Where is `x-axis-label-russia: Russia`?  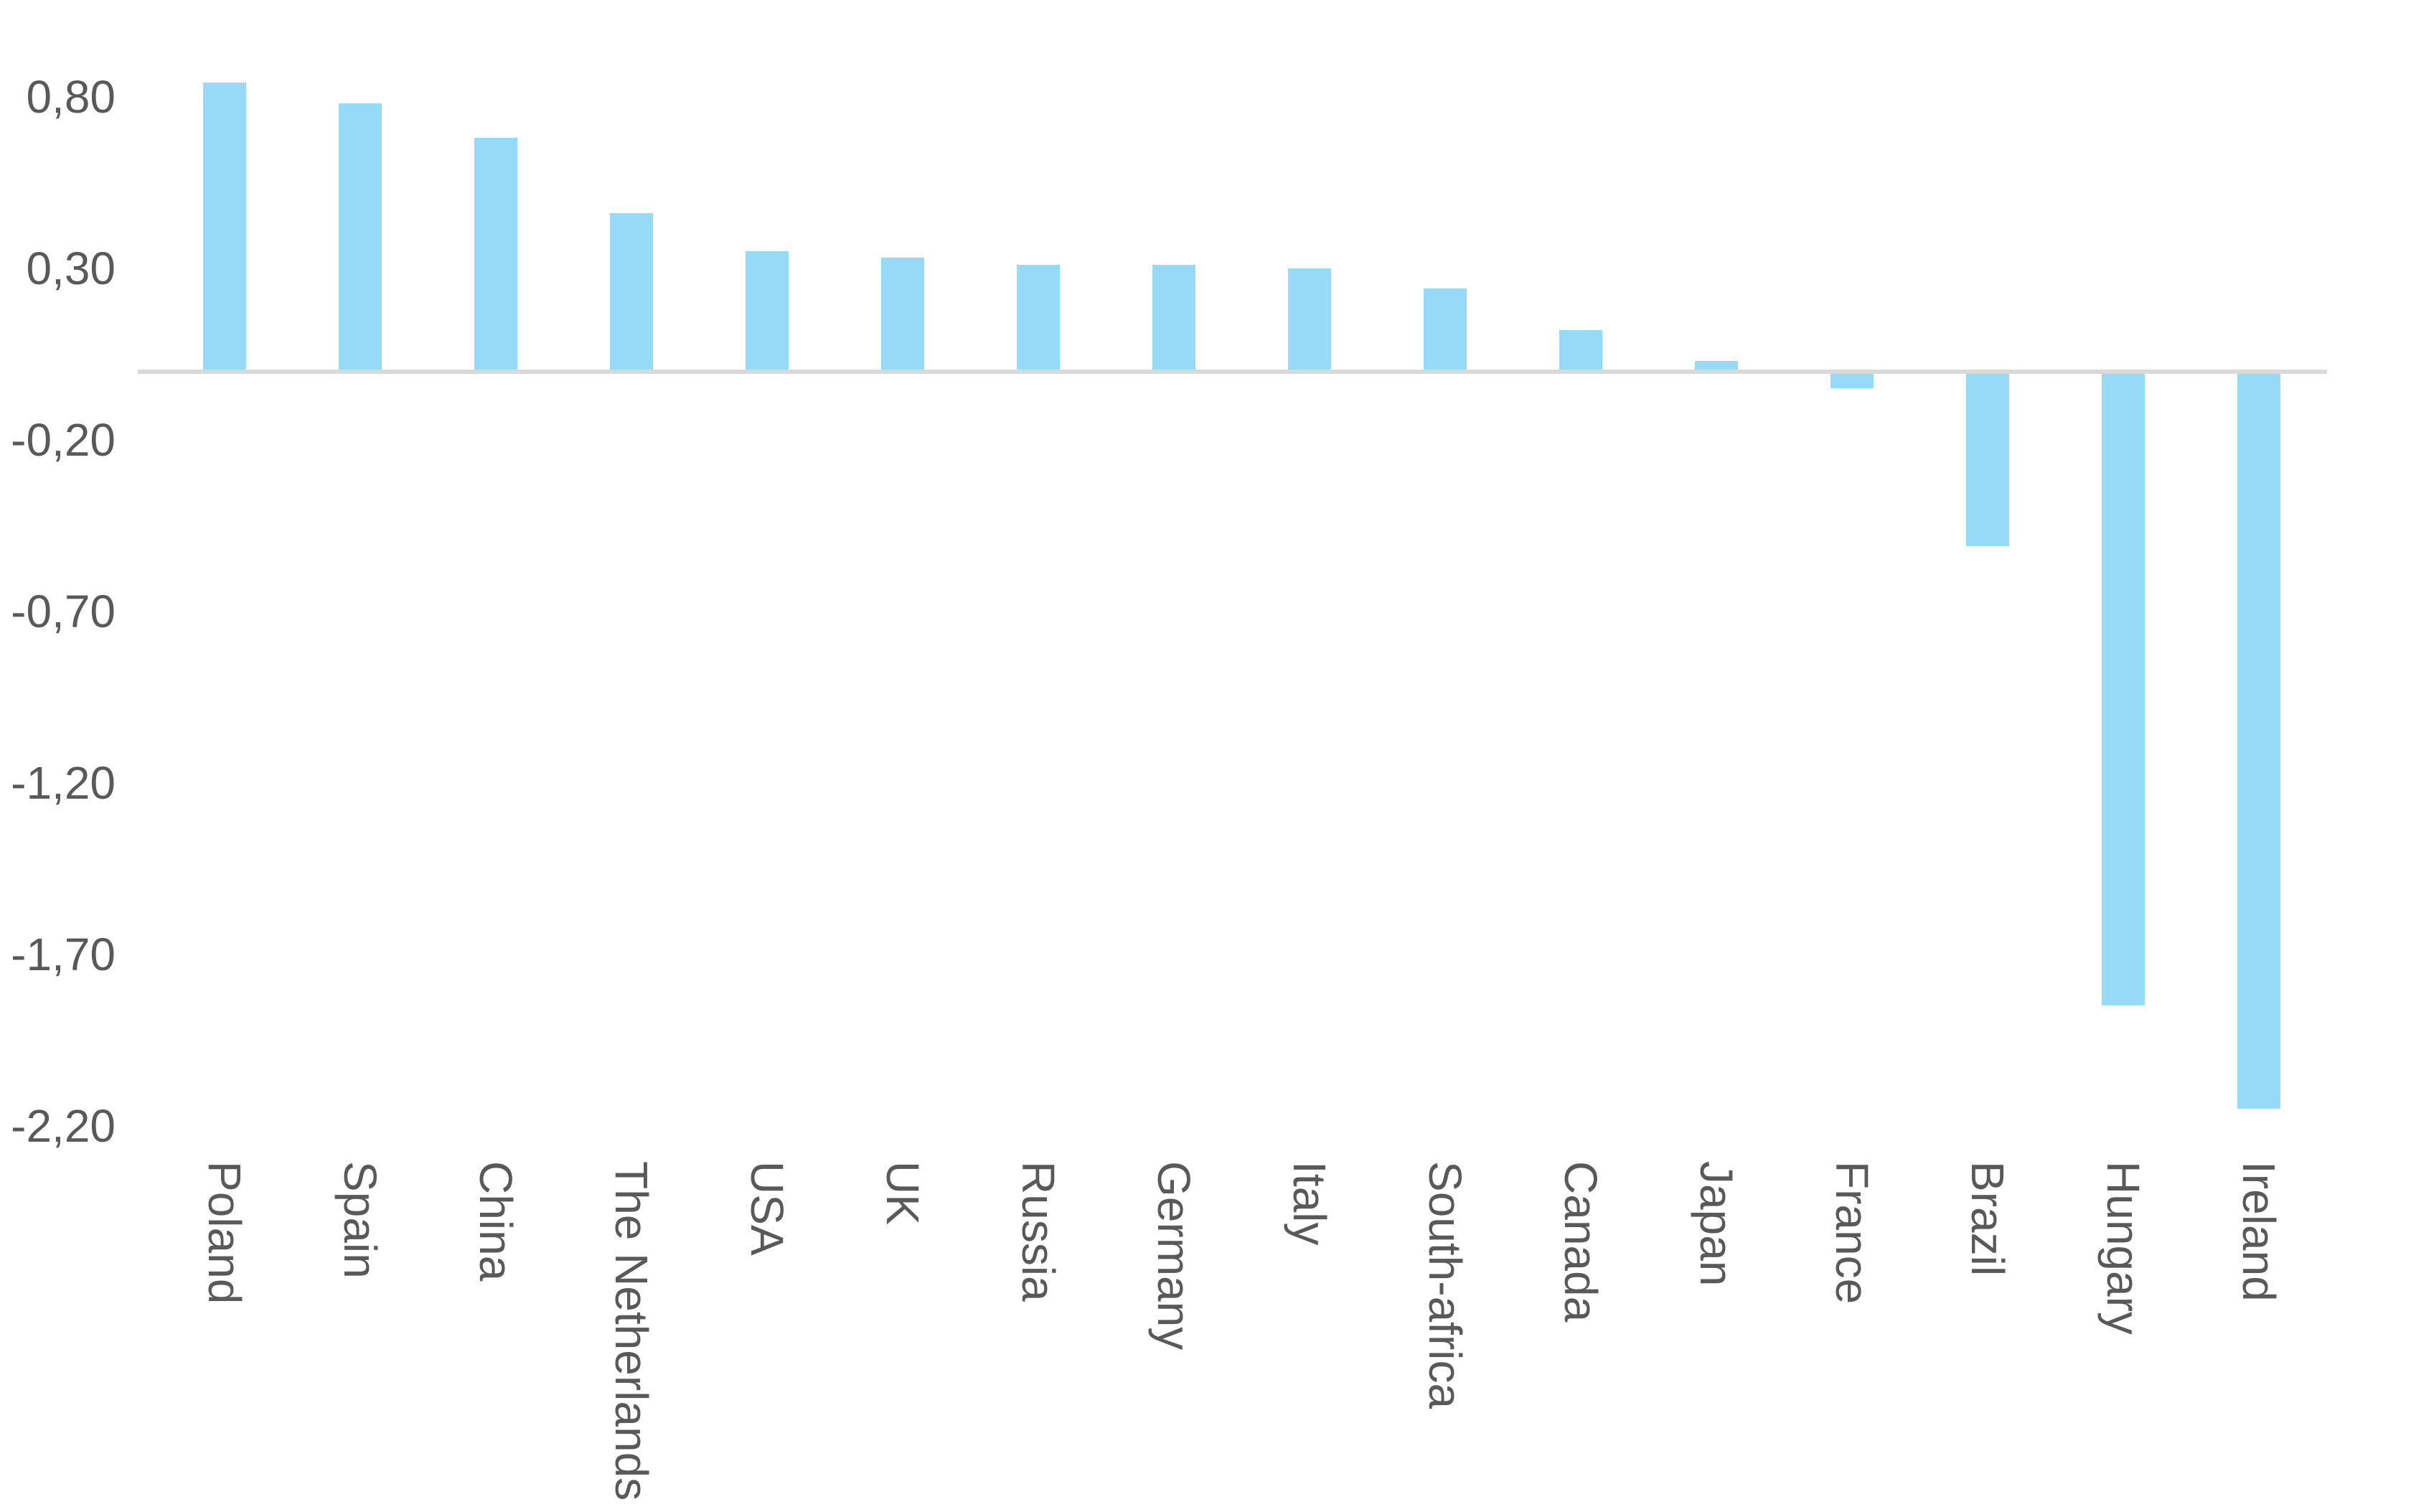 x-axis-label-russia: Russia is located at coordinates (1038, 1232).